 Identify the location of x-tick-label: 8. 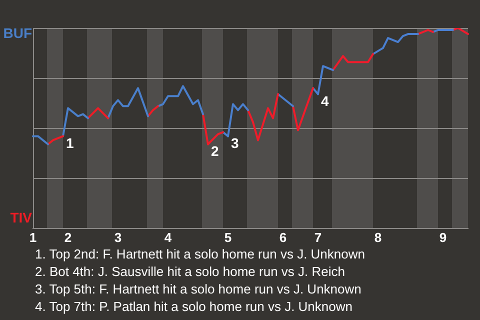
(378, 237).